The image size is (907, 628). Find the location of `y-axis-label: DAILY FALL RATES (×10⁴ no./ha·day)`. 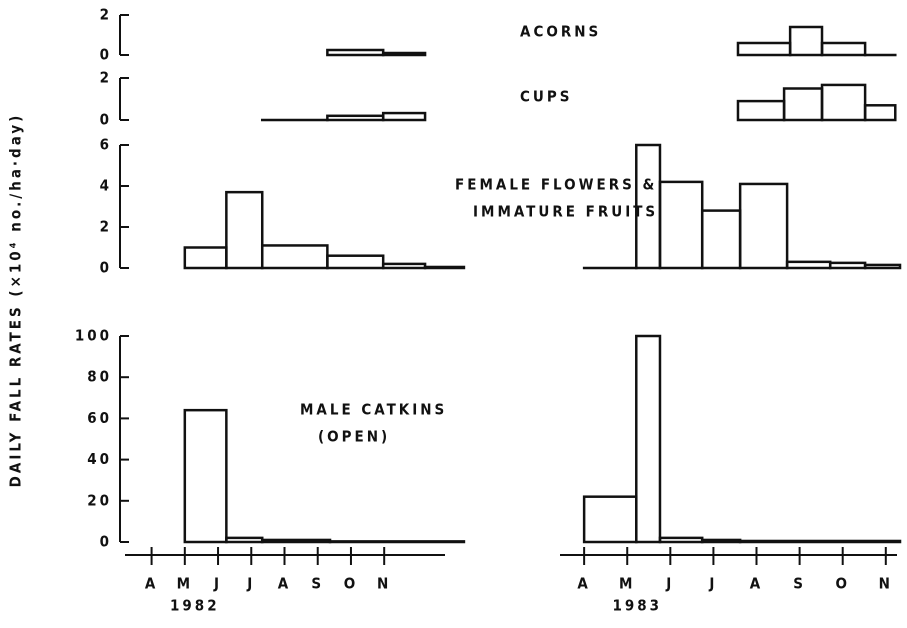

y-axis-label: DAILY FALL RATES (×10⁴ no./ha·day) is located at coordinates (16, 300).